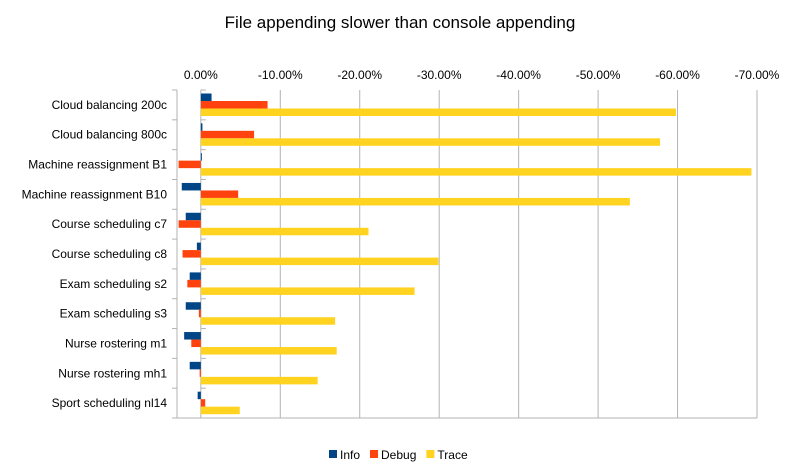 Image resolution: width=800 pixels, height=475 pixels. What do you see at coordinates (114, 284) in the screenshot?
I see `category-label: Exam scheduling s2` at bounding box center [114, 284].